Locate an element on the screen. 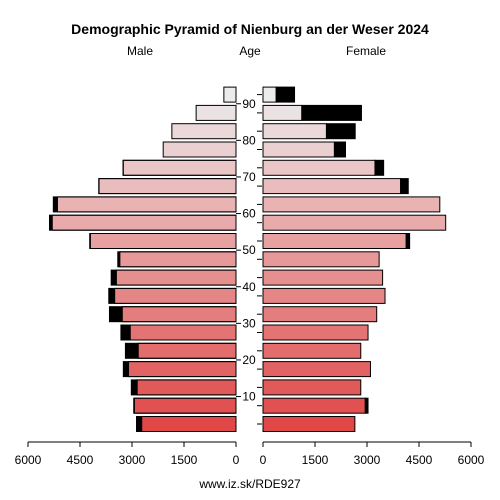 This screenshot has height=500, width=500. female-x-tick-label-0: 0 is located at coordinates (263, 460).